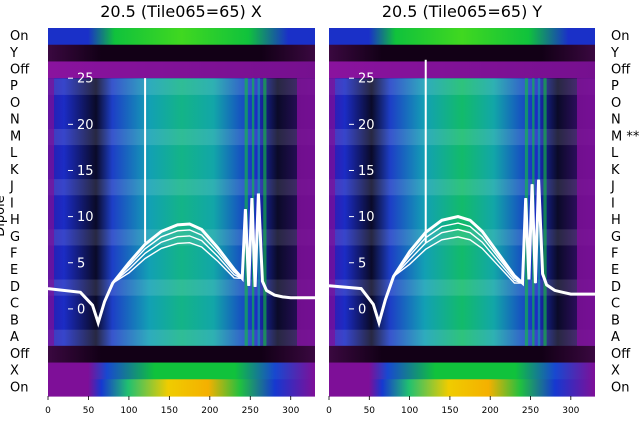 The width and height of the screenshot is (640, 440). Describe the element at coordinates (615, 270) in the screenshot. I see `row-label: E` at that location.